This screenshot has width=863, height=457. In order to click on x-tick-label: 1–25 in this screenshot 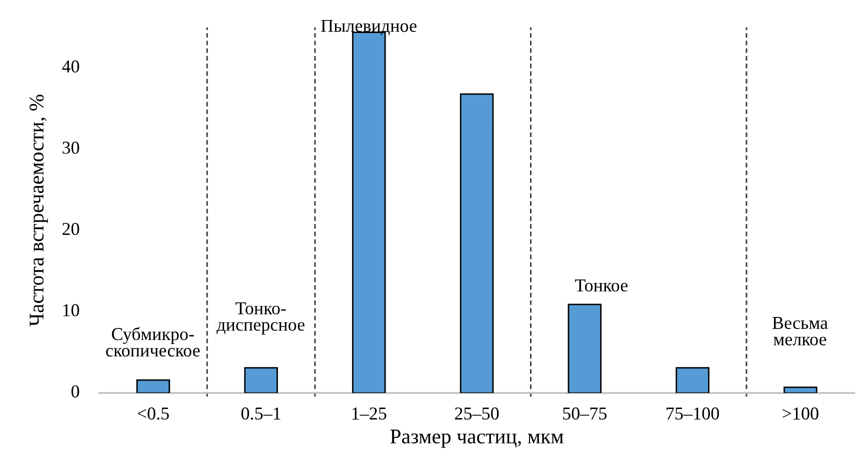, I will do `click(369, 413)`.